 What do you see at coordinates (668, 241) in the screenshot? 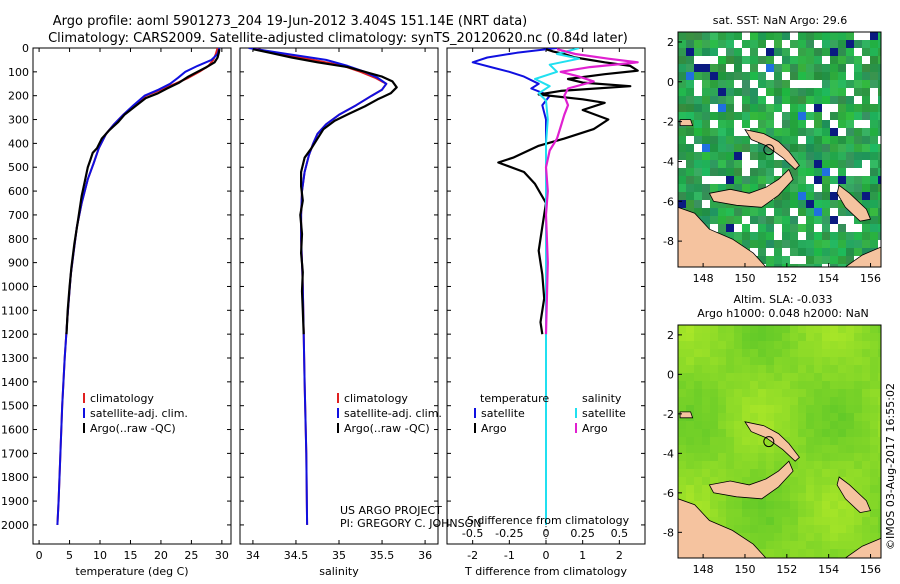
I see `map-lat-label: -8` at bounding box center [668, 241].